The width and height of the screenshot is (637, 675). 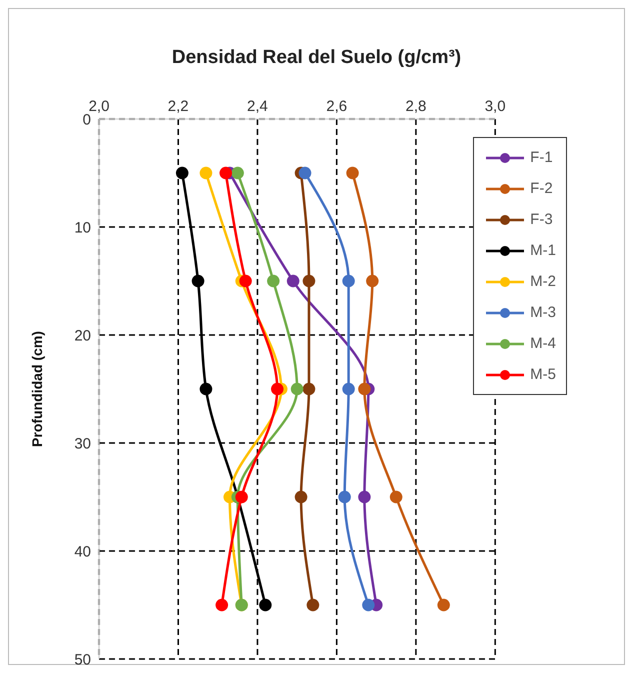 I want to click on legend-label: M-5, so click(x=543, y=374).